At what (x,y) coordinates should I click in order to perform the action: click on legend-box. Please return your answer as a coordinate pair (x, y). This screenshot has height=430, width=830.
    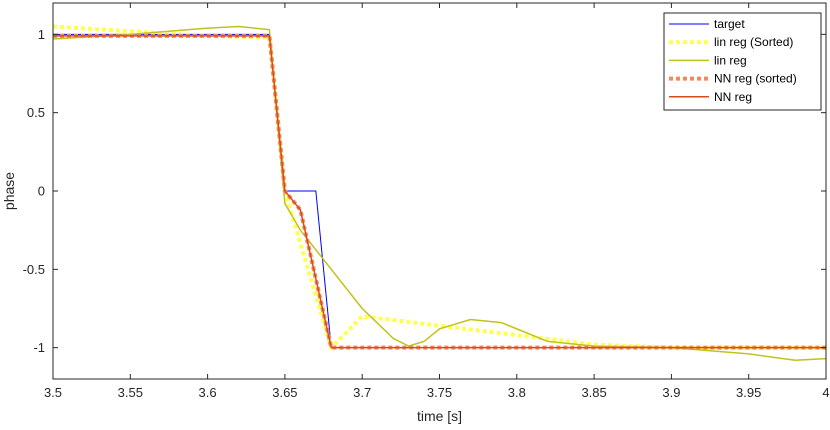
    Looking at the image, I should click on (742, 61).